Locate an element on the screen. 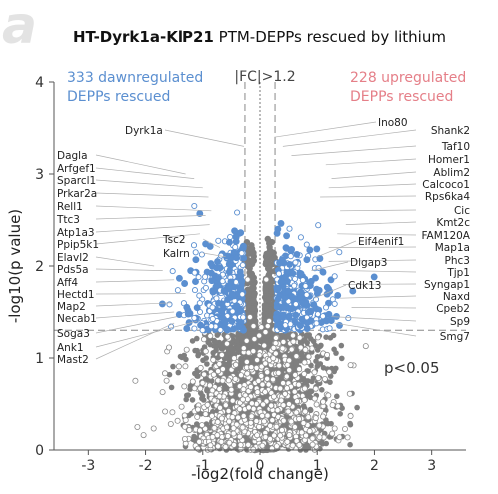 The image size is (498, 494). chart-title-model: HT-Dyrk1a-Kl is located at coordinates (128, 37).